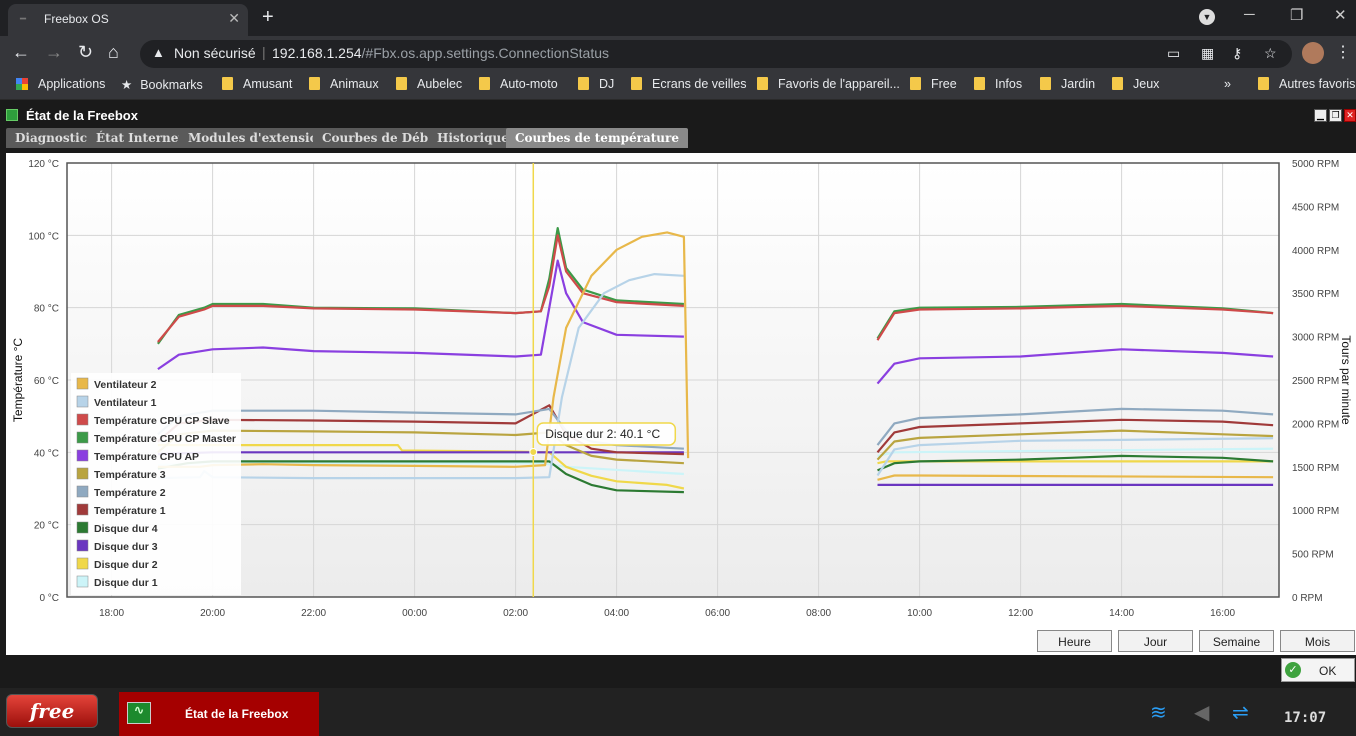  What do you see at coordinates (18, 380) in the screenshot?
I see `y-axis-label: Température °C` at bounding box center [18, 380].